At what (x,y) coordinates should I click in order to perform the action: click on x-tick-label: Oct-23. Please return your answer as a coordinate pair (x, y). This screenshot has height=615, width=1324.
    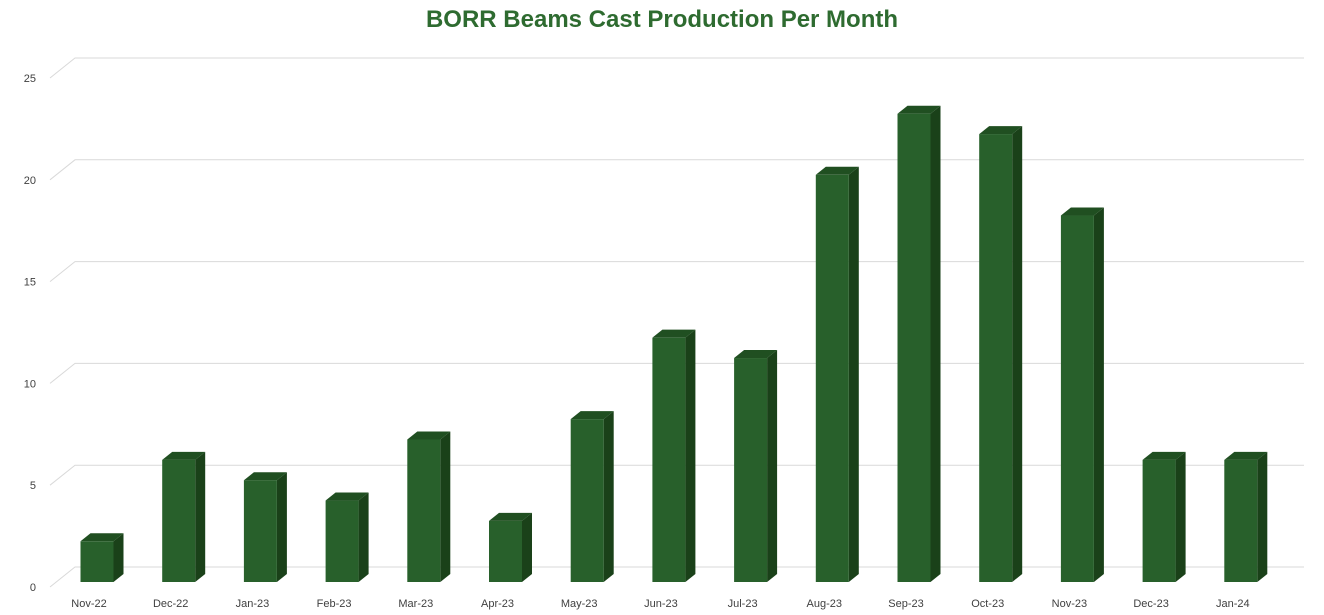
    Looking at the image, I should click on (987, 604).